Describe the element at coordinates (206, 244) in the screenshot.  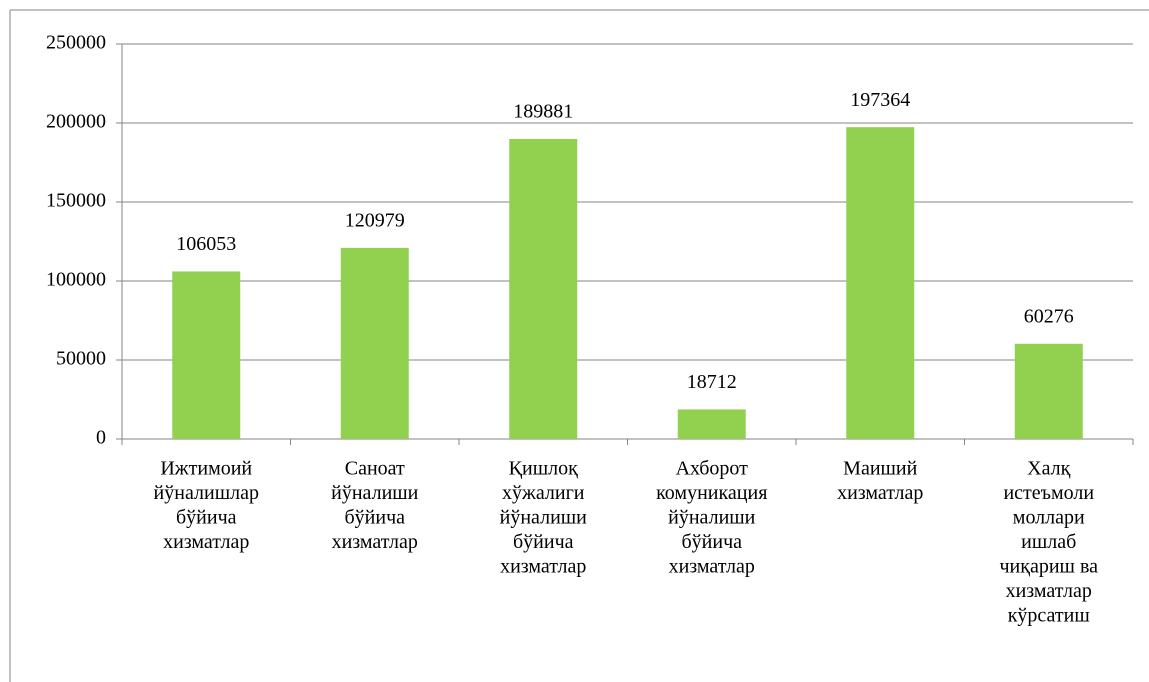
I see `data-label: 106053` at that location.